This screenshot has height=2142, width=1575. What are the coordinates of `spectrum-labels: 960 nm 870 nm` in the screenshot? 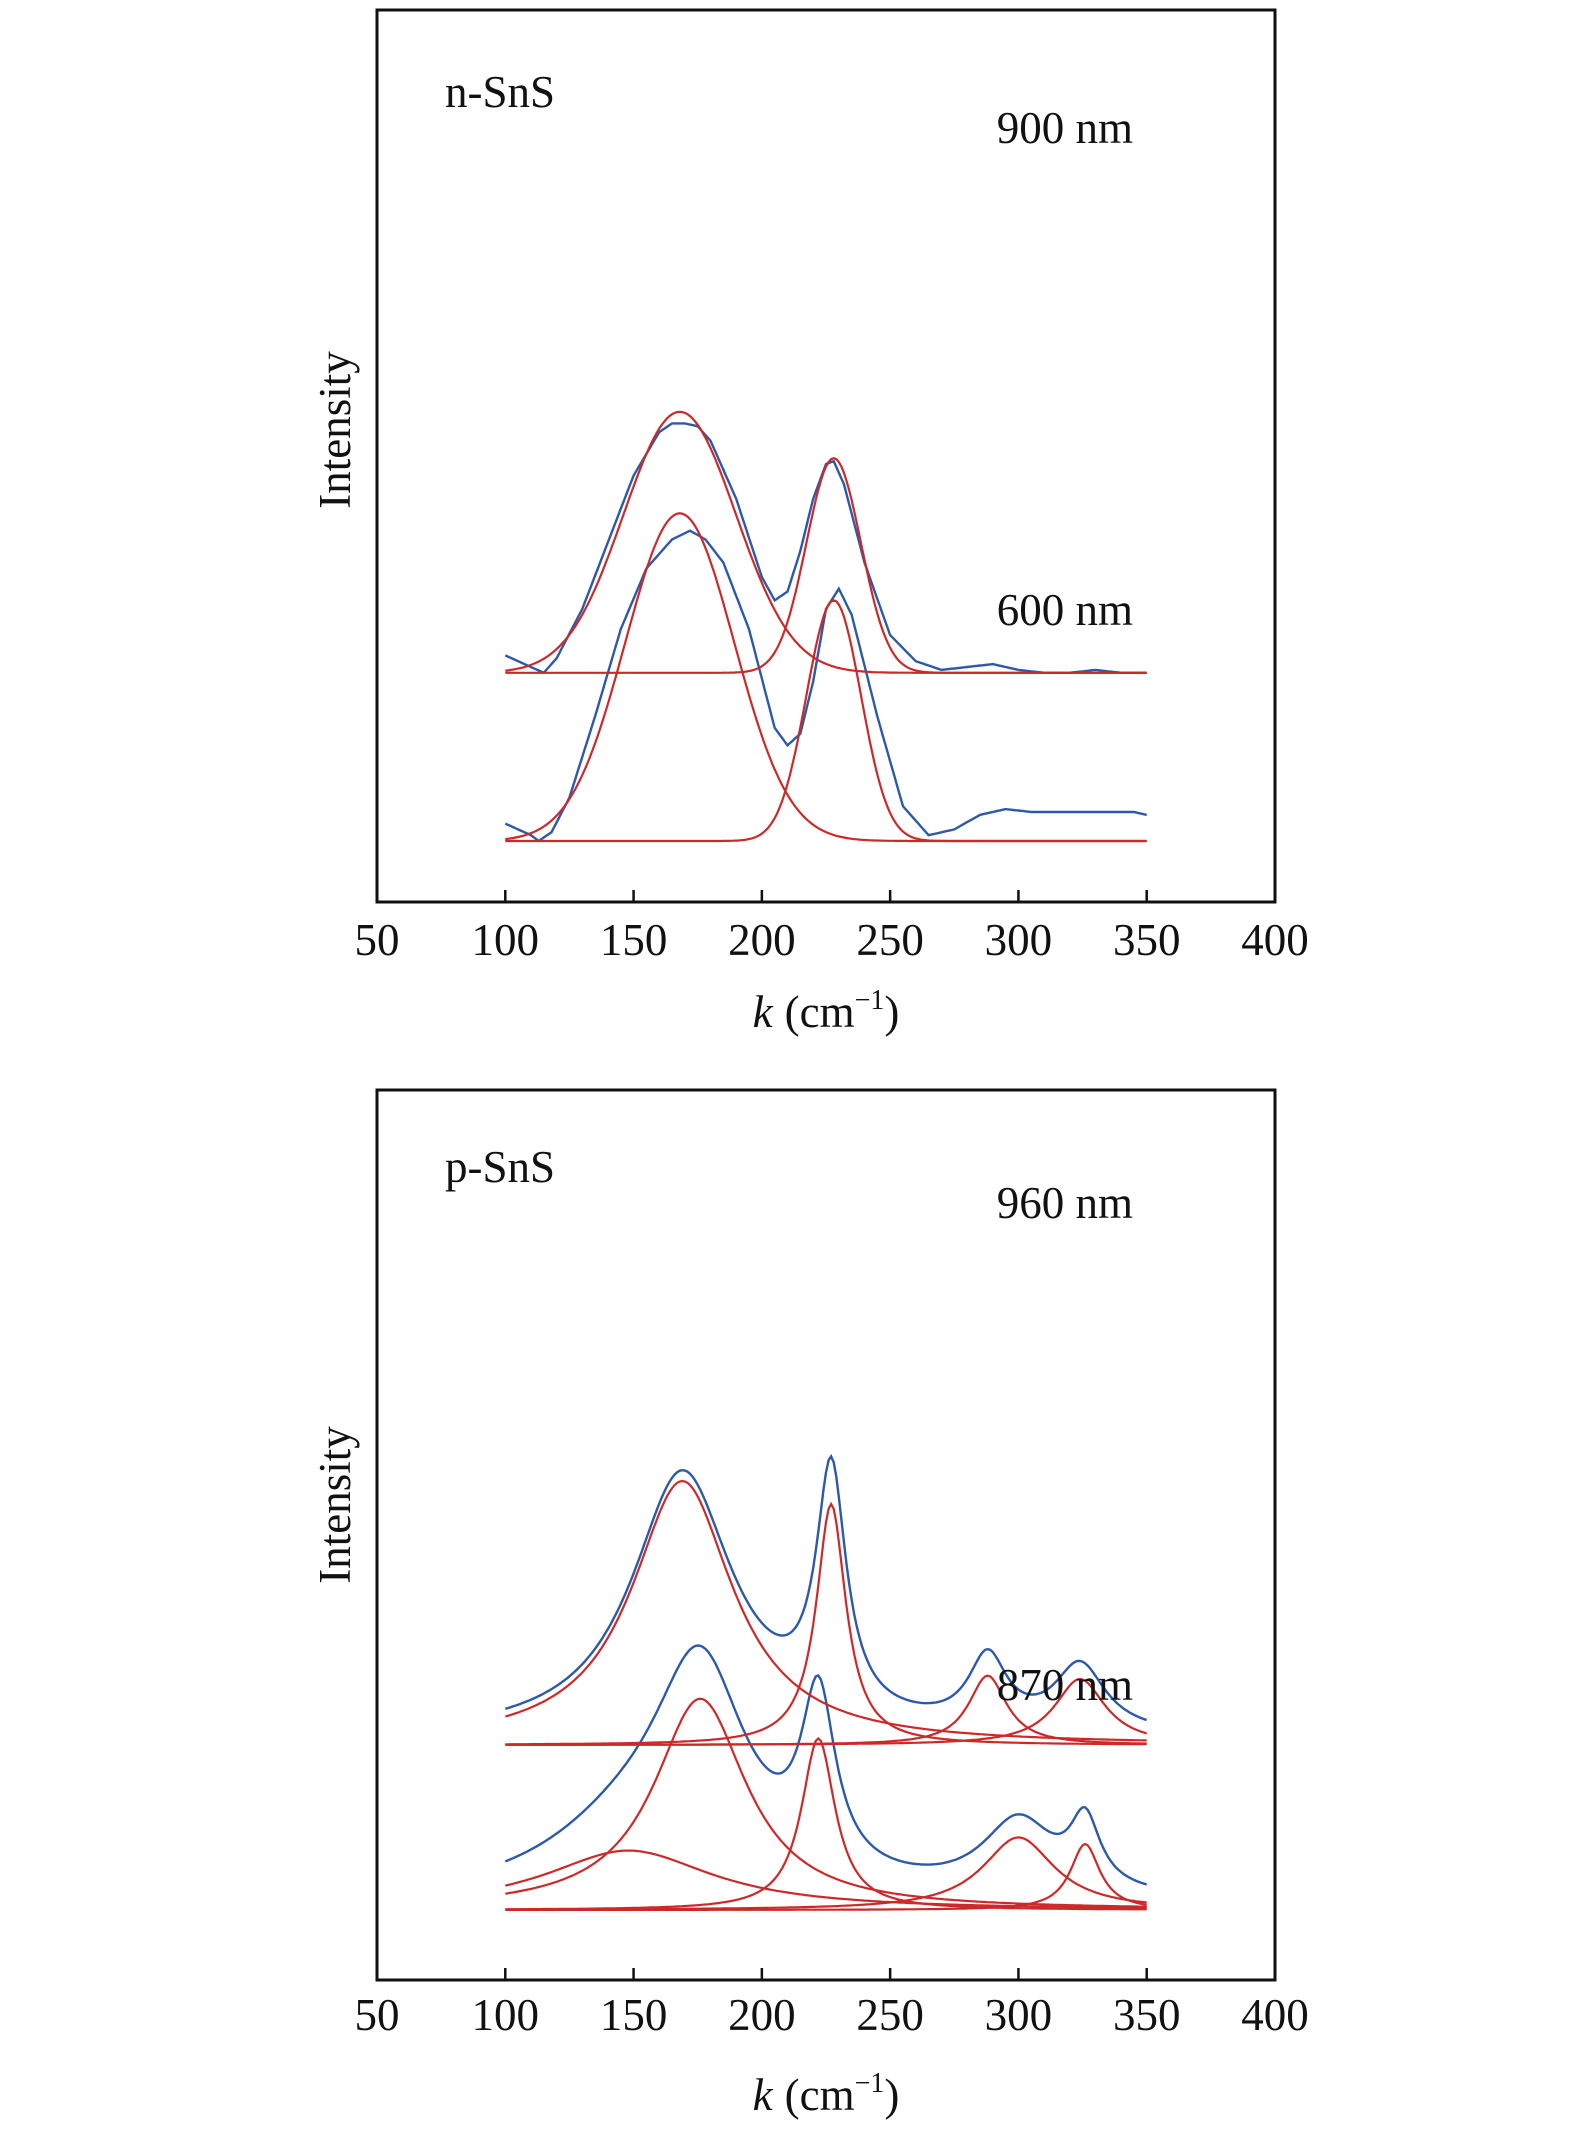 It's located at (1065, 1444).